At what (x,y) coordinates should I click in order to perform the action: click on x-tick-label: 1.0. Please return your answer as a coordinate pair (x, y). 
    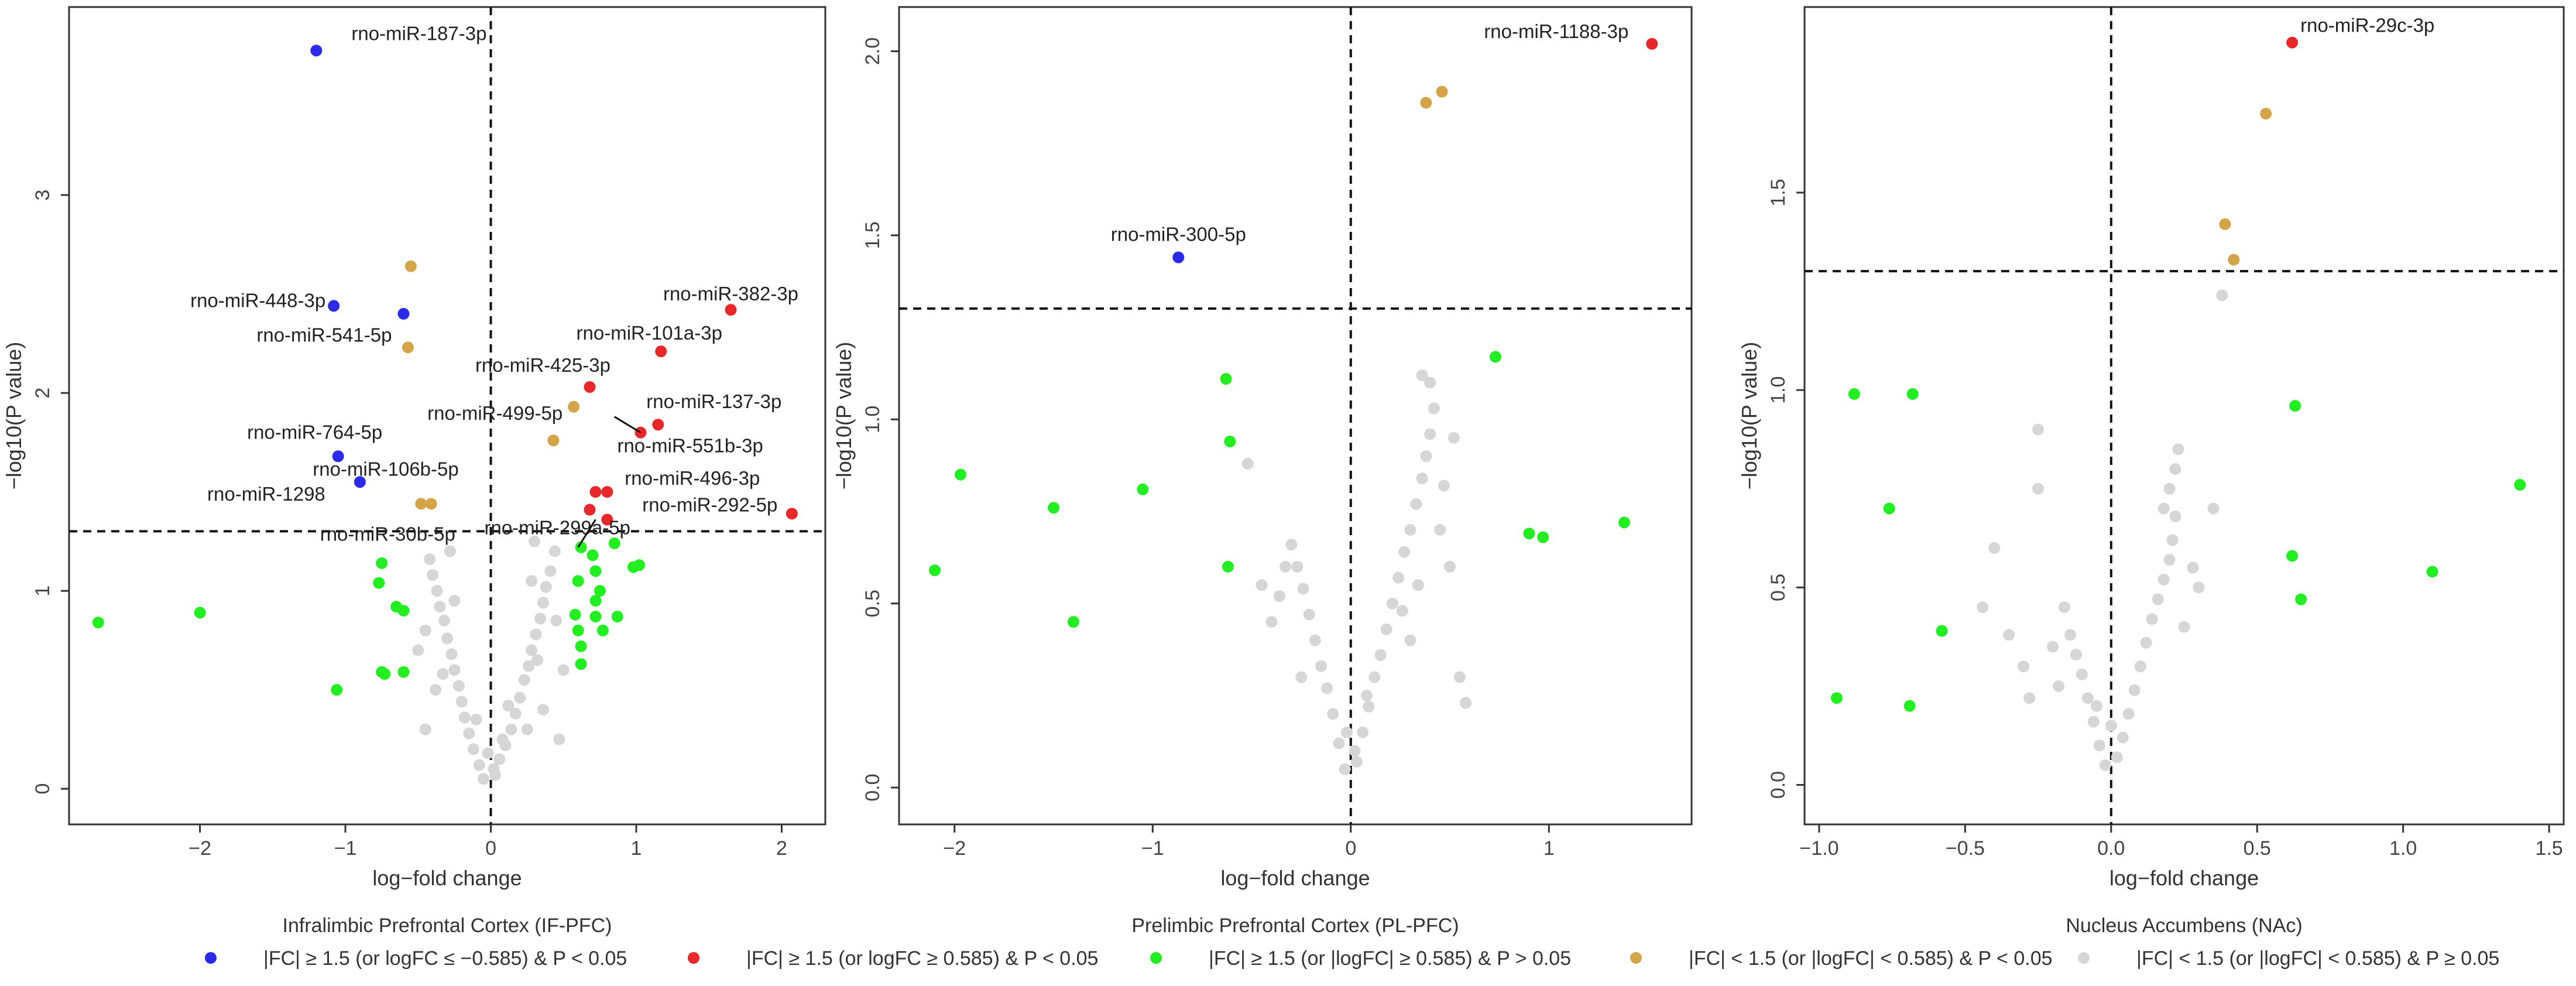
    Looking at the image, I should click on (2403, 848).